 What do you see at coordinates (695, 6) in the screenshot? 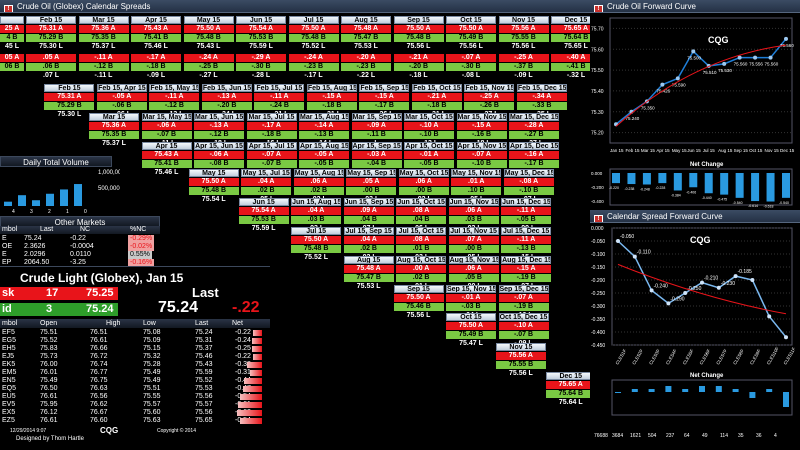
I see `forward-curve-titlebar: ! Crude Oil Forward Curve` at bounding box center [695, 6].